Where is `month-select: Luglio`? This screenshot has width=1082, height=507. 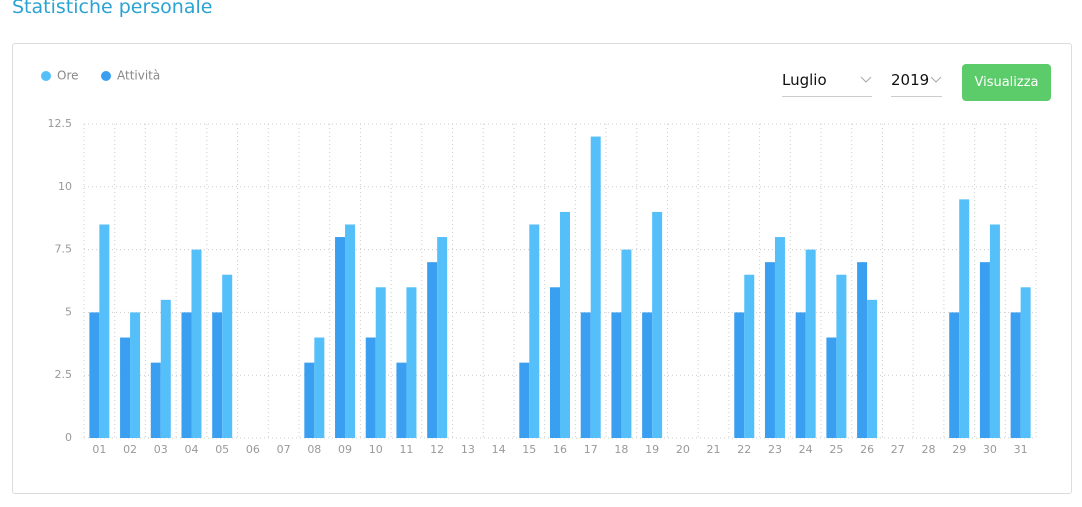
month-select: Luglio is located at coordinates (827, 81).